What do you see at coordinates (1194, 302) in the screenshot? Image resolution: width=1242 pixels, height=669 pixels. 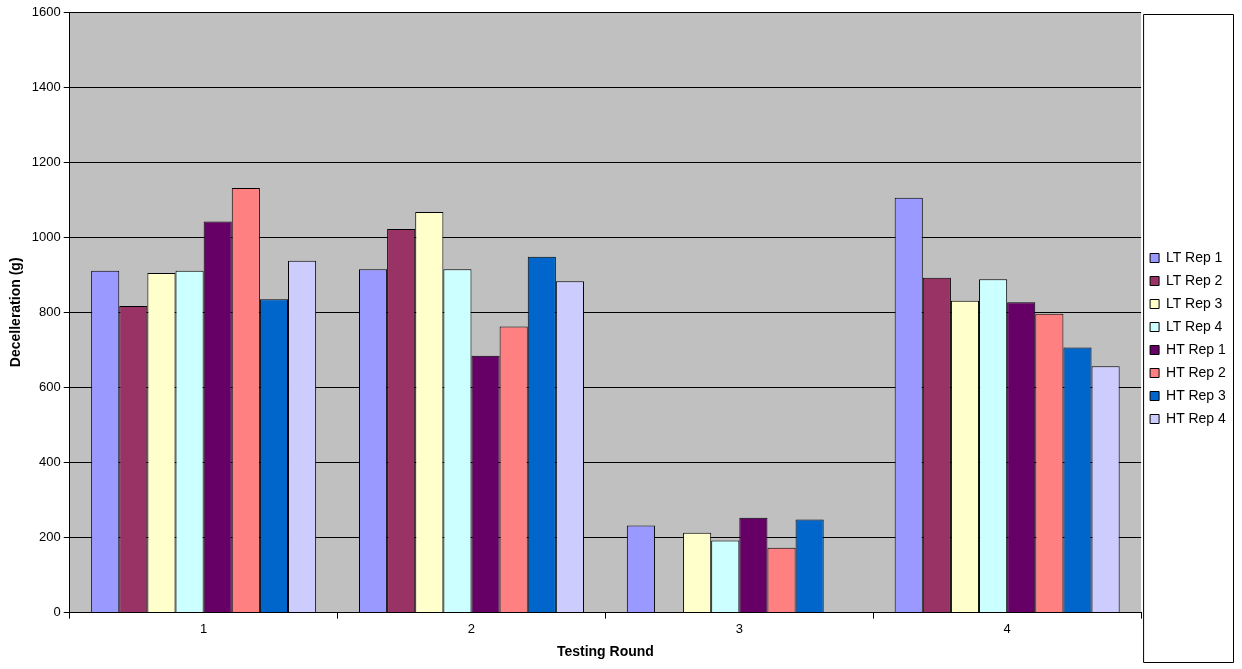 I see `legend-label: LT Rep 3` at bounding box center [1194, 302].